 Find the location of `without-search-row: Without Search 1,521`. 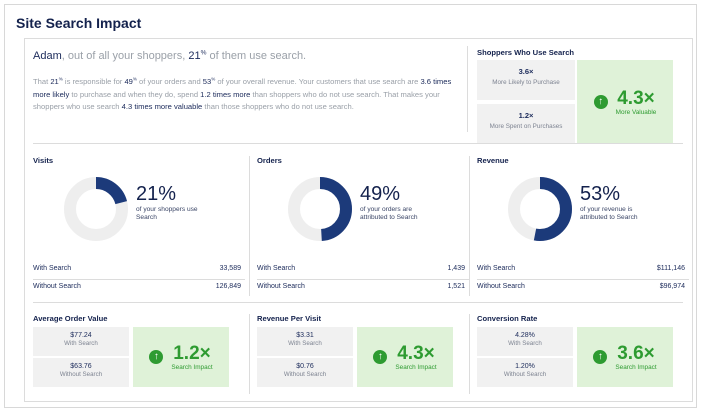

without-search-row: Without Search 1,521 is located at coordinates (363, 284).